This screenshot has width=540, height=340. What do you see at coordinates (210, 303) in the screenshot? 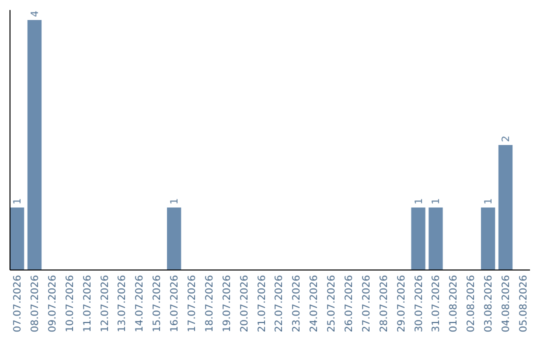
I see `x-tick-label: 18.07.2026` at bounding box center [210, 303].